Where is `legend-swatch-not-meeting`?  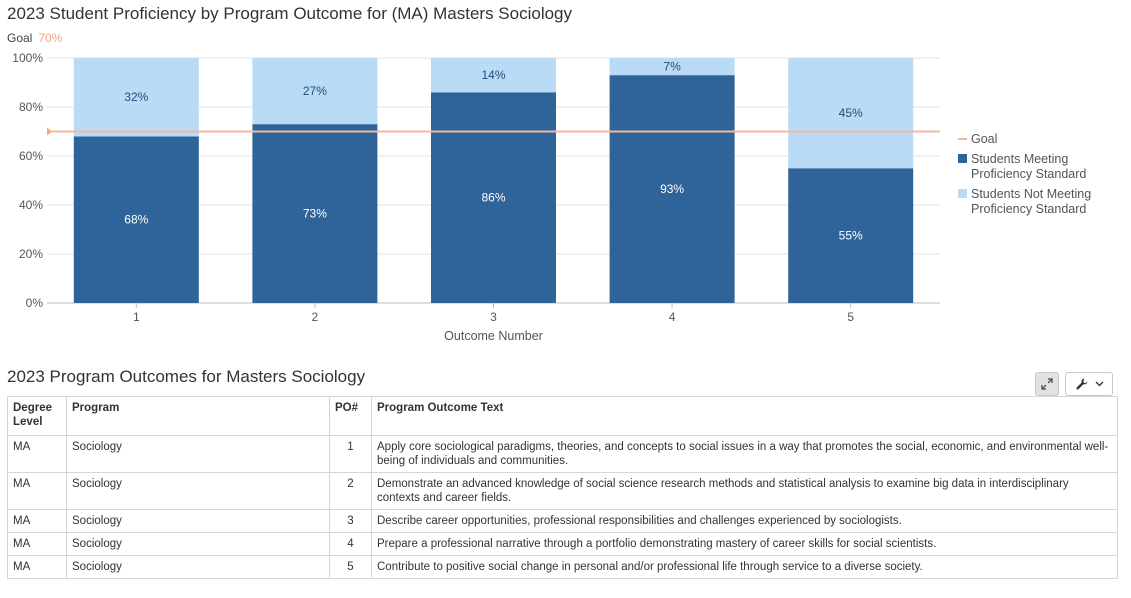
legend-swatch-not-meeting is located at coordinates (962, 193).